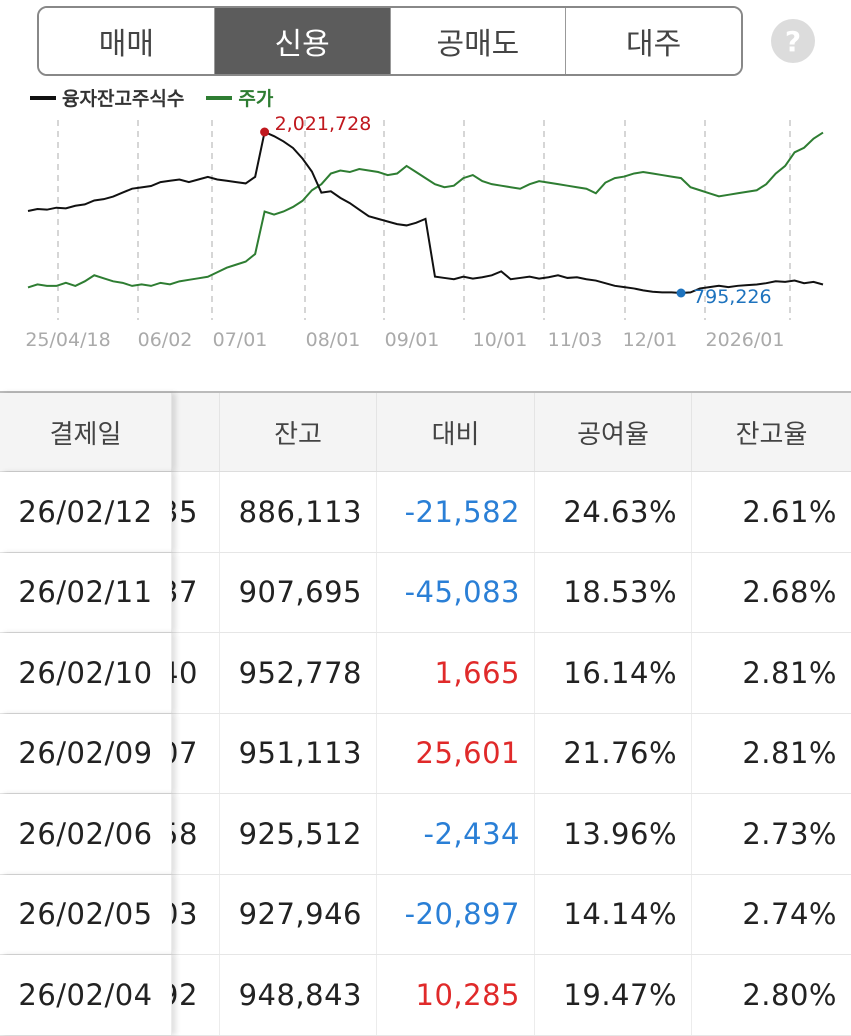 Image resolution: width=851 pixels, height=1036 pixels. I want to click on cell-change: -21,582, so click(456, 512).